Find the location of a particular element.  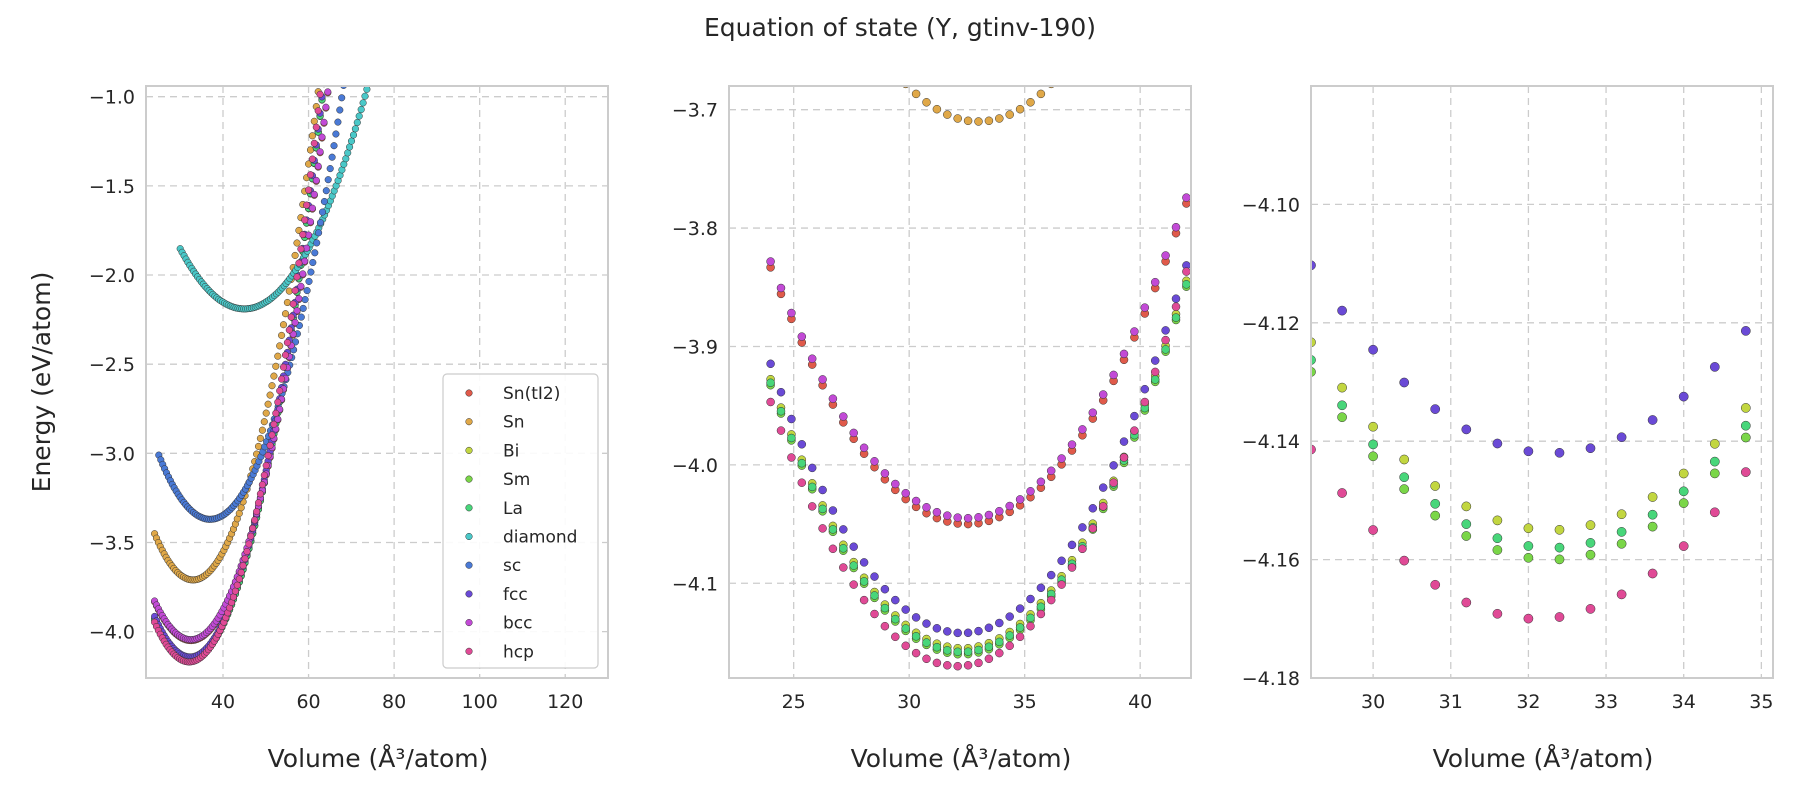

y-tick-label: −4.14 is located at coordinates (1271, 442).